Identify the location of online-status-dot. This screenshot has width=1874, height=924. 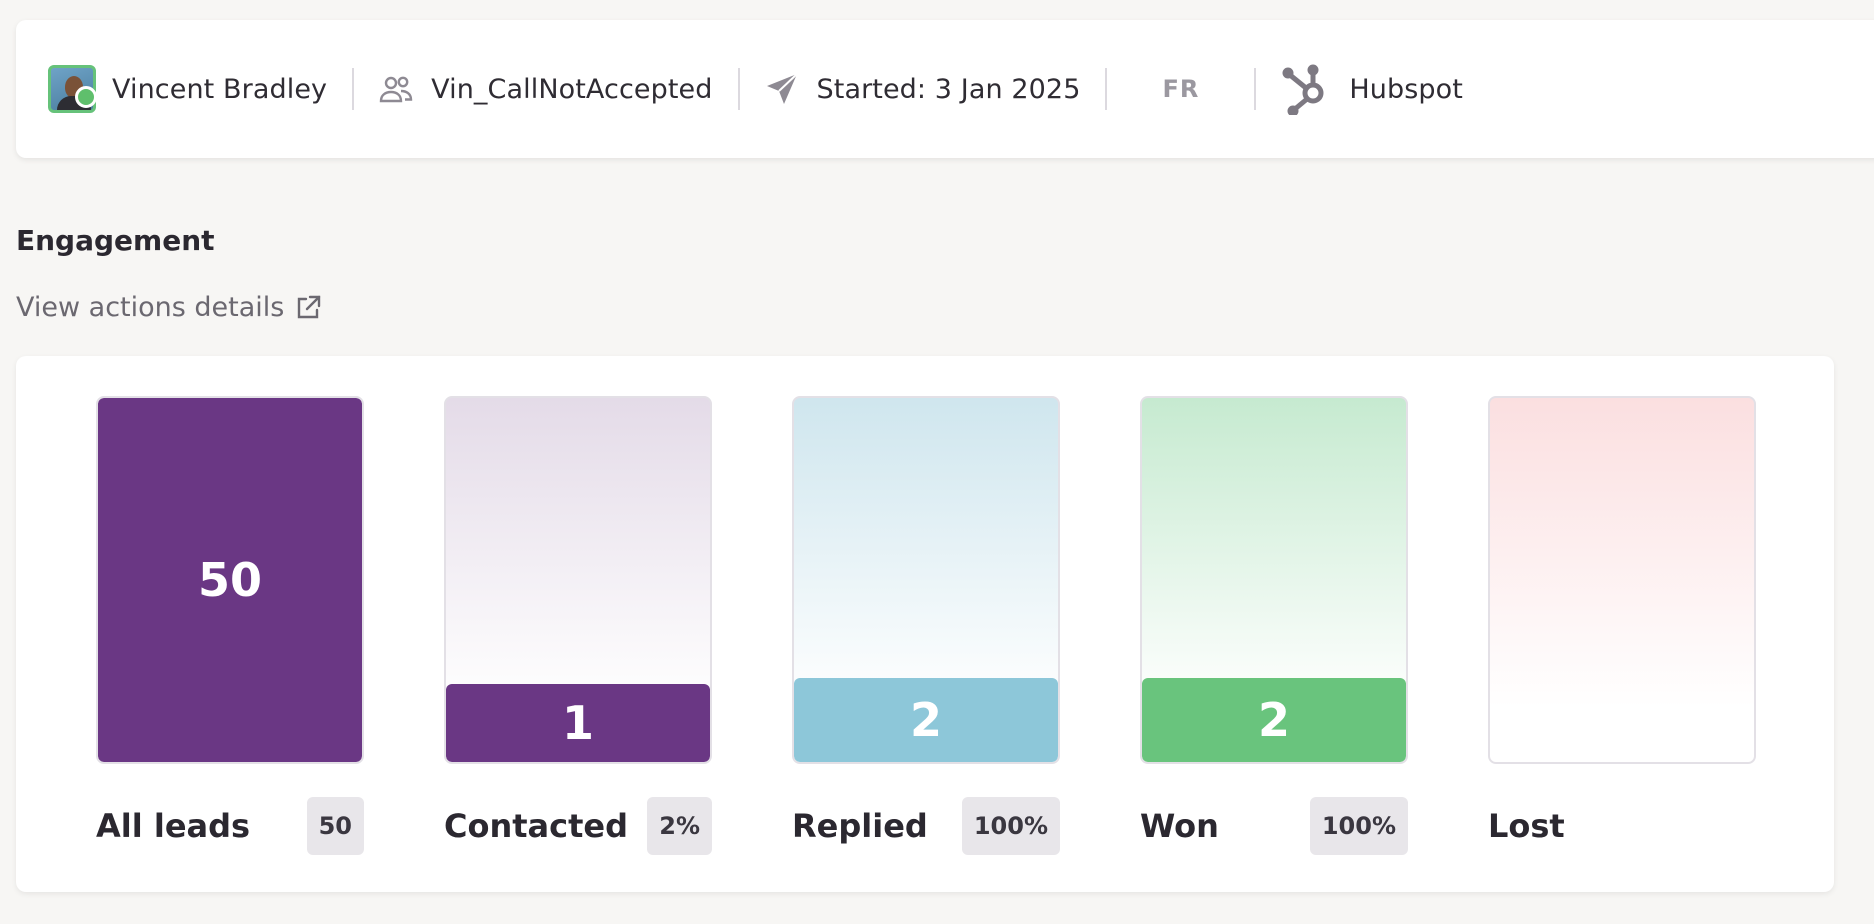
(86, 97).